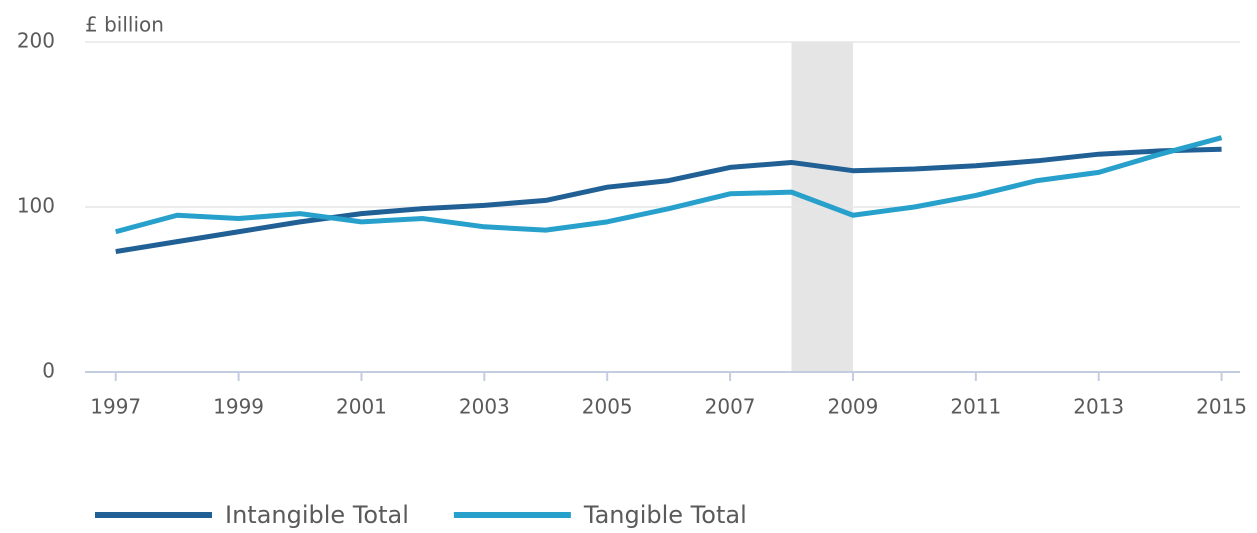 This screenshot has height=533, width=1257. Describe the element at coordinates (317, 515) in the screenshot. I see `legend-label: Intangible Total` at that location.